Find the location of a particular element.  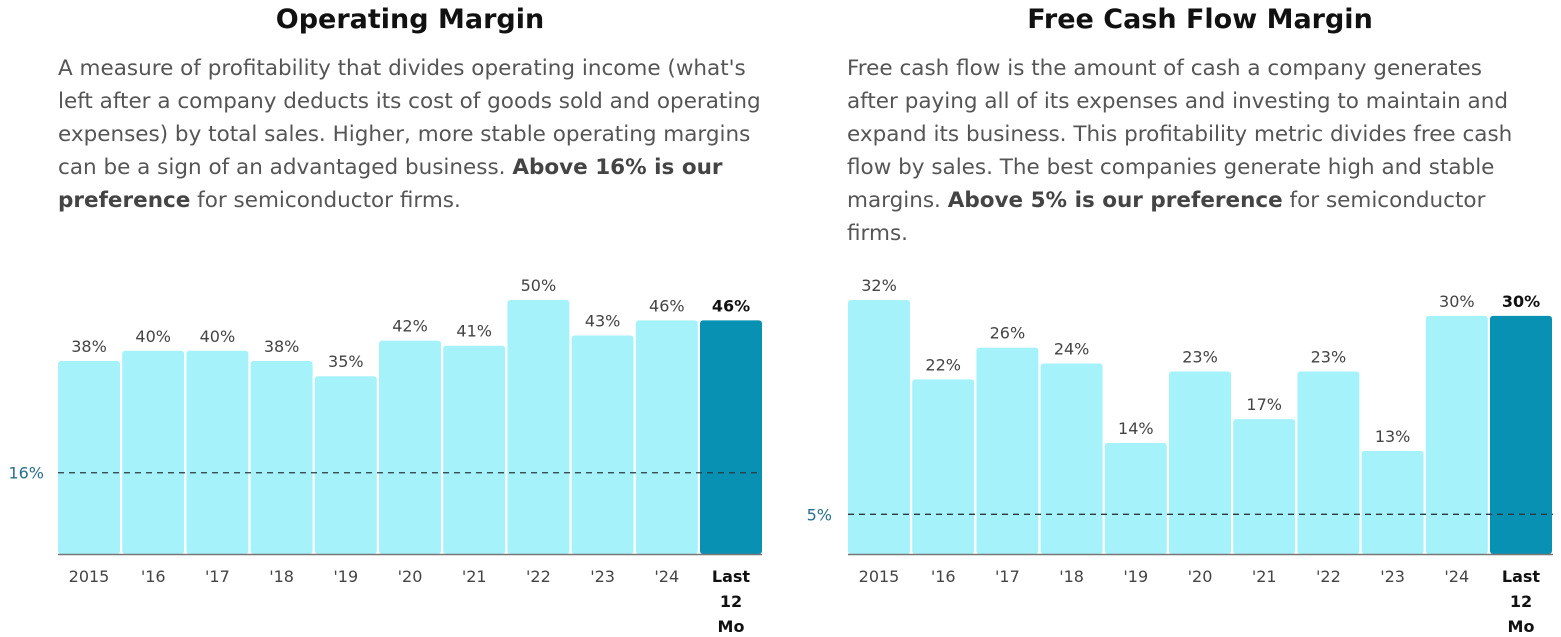

bar-value-label: 14% is located at coordinates (1136, 428).